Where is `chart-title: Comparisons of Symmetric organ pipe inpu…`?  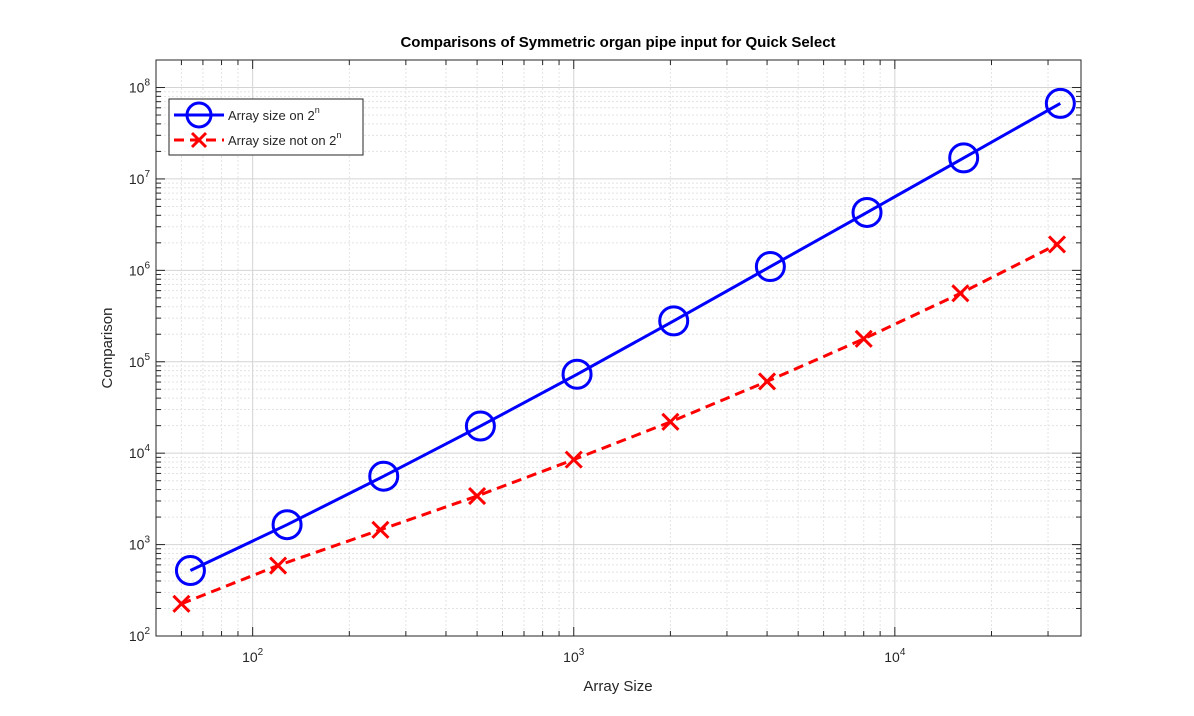
chart-title: Comparisons of Symmetric organ pipe inpu… is located at coordinates (617, 42).